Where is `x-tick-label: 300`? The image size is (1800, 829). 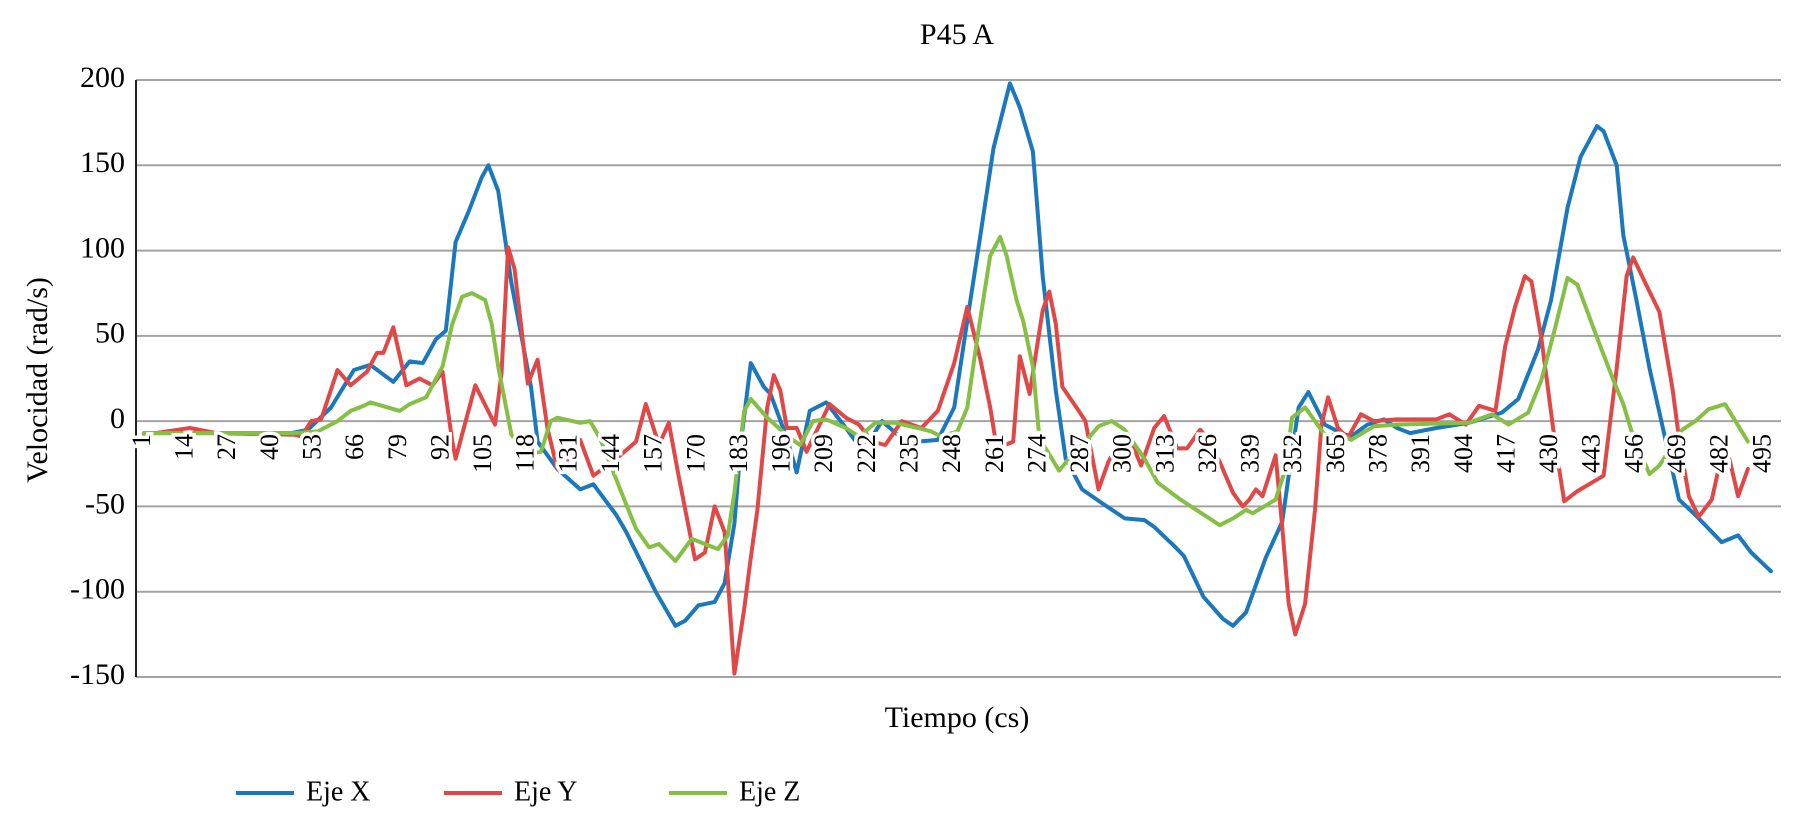 x-tick-label: 300 is located at coordinates (1122, 453).